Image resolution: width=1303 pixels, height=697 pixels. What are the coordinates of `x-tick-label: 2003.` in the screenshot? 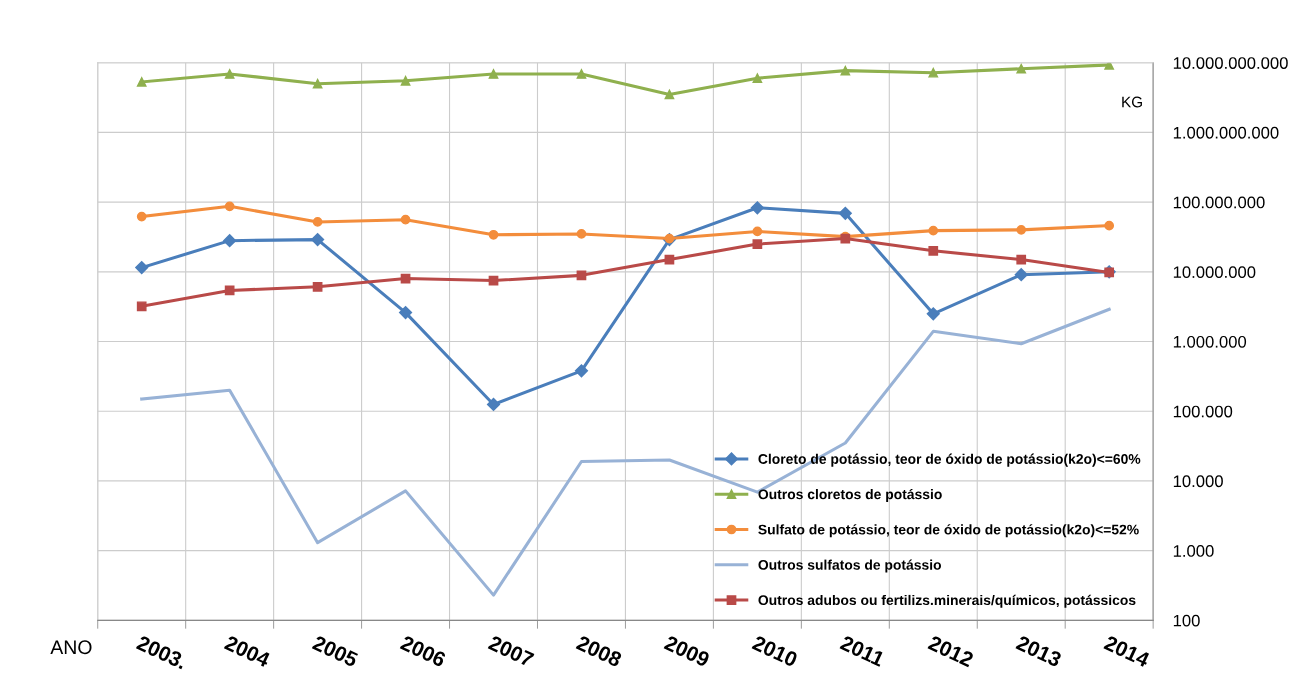 It's located at (161, 652).